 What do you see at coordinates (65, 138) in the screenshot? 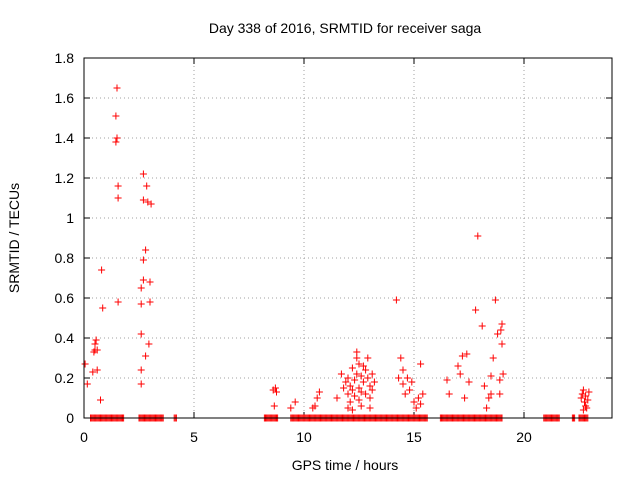
I see `y-tick-label: 1.4` at bounding box center [65, 138].